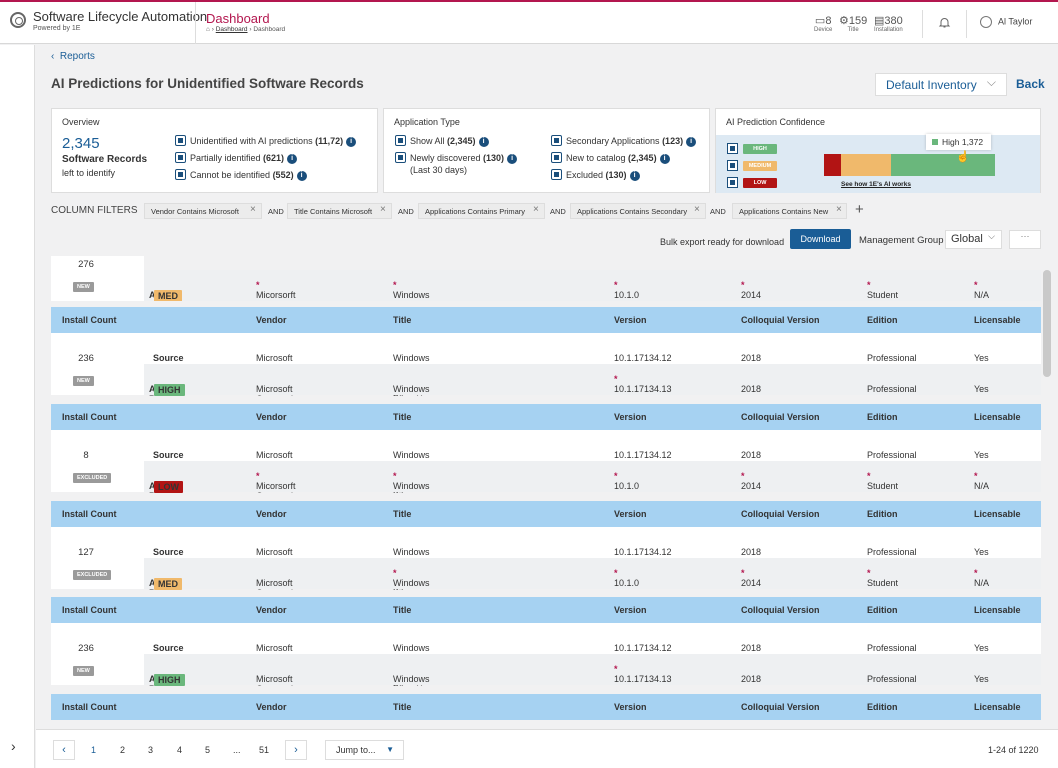  I want to click on expand-sidebar-icon: ›, so click(13, 746).